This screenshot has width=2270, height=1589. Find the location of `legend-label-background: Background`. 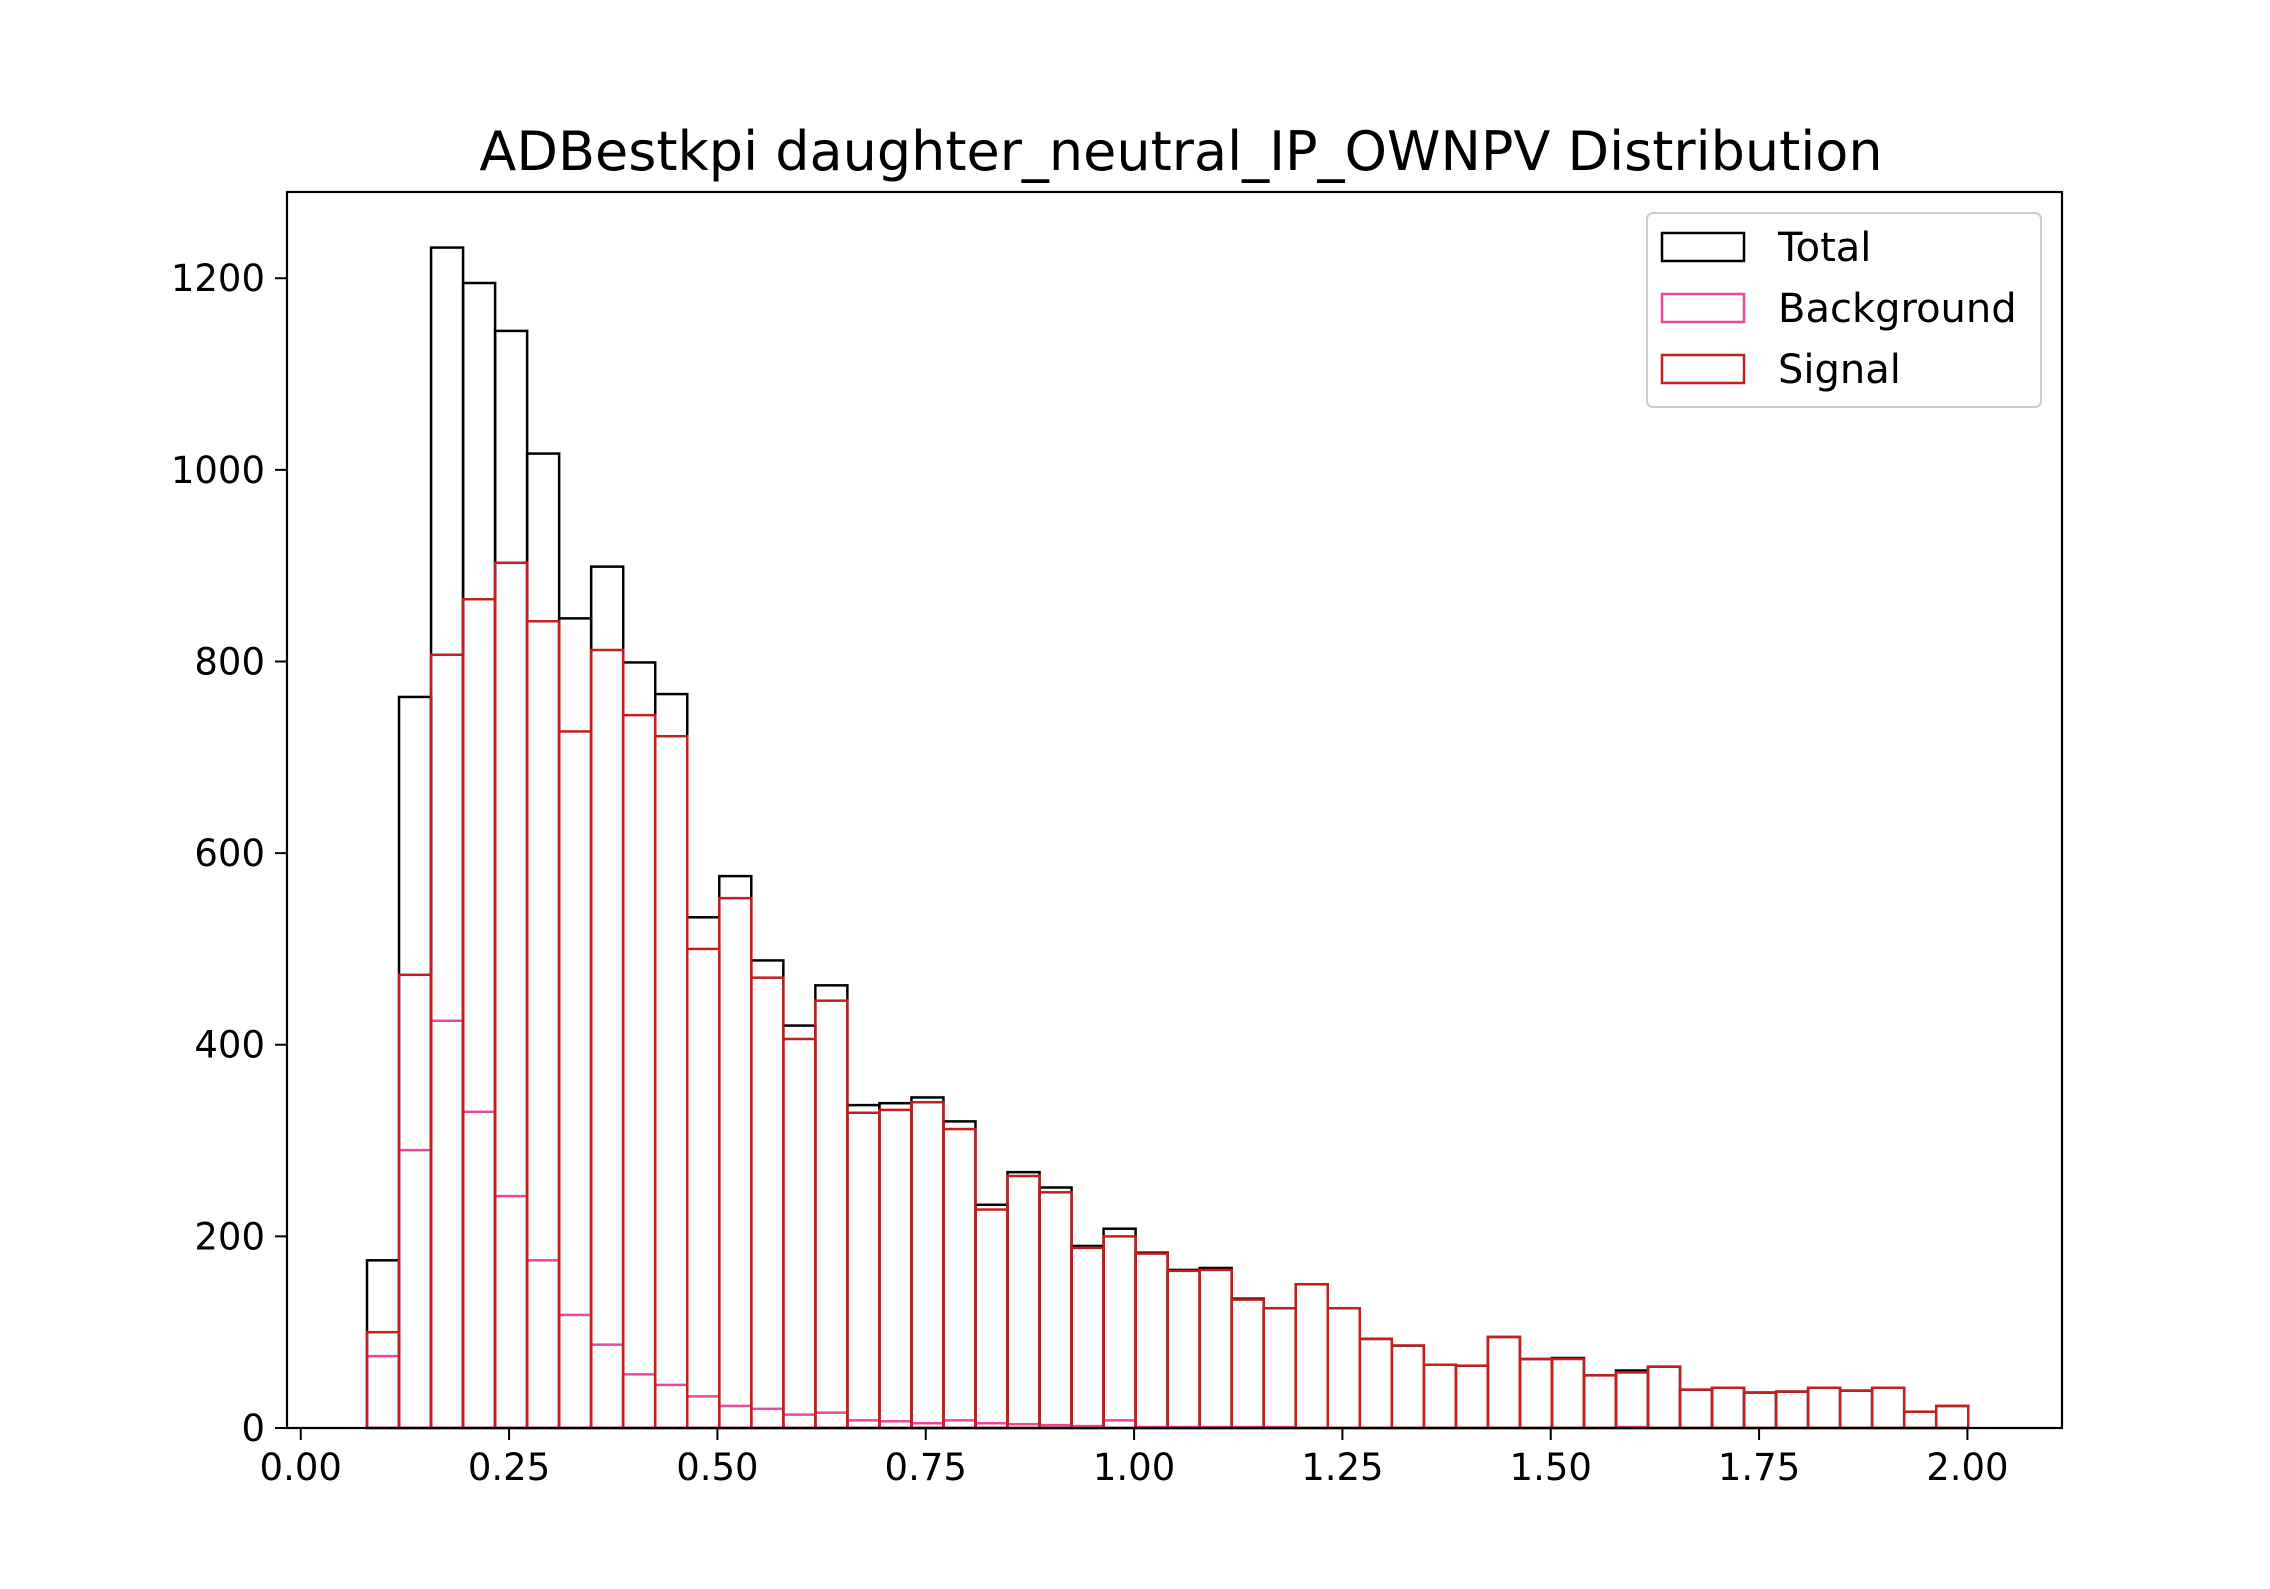

legend-label-background: Background is located at coordinates (1897, 309).